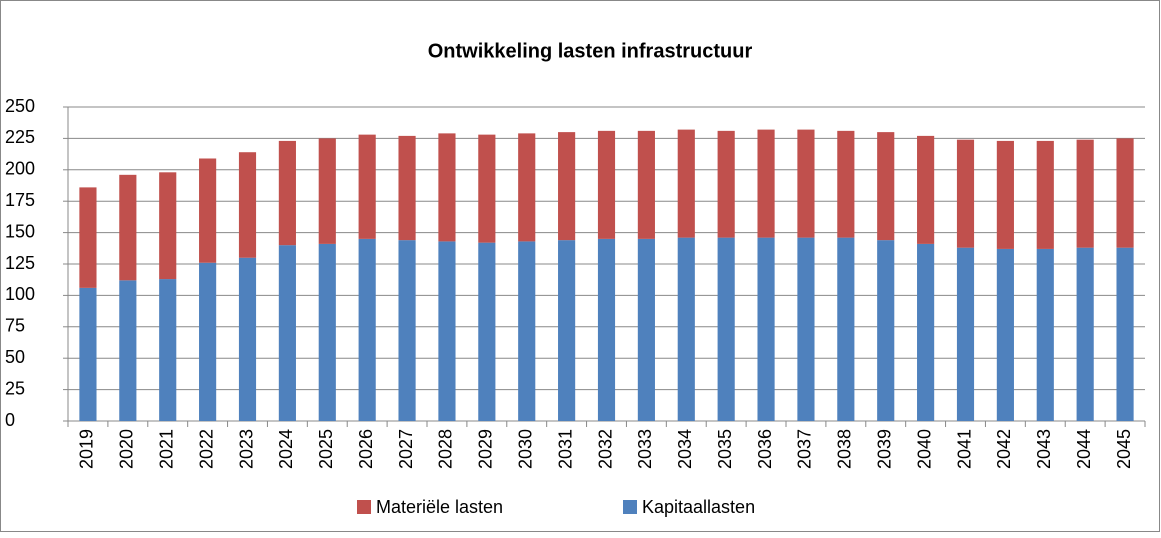 This screenshot has height=538, width=1161. Describe the element at coordinates (446, 449) in the screenshot. I see `x-tick-label: 2028` at that location.